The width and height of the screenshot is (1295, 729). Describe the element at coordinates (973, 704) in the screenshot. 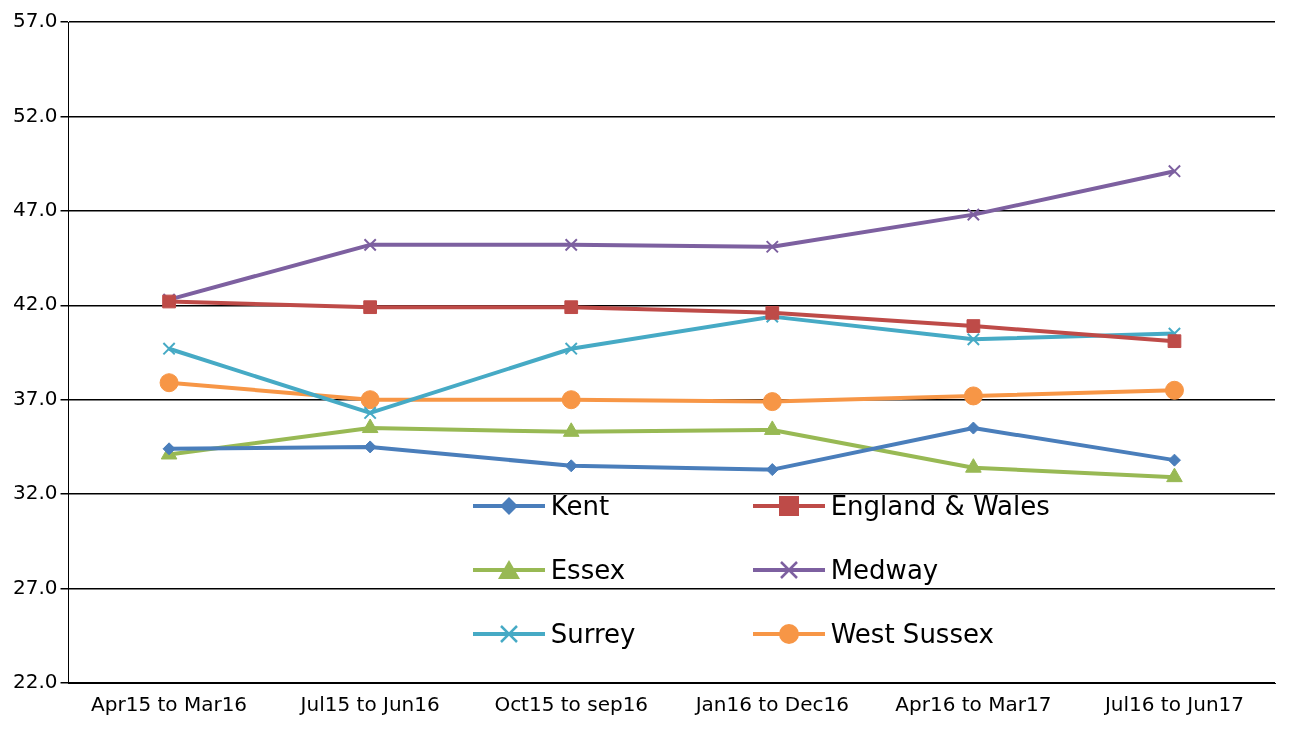

I see `x-tick-label: Apr16 to Mar17` at that location.